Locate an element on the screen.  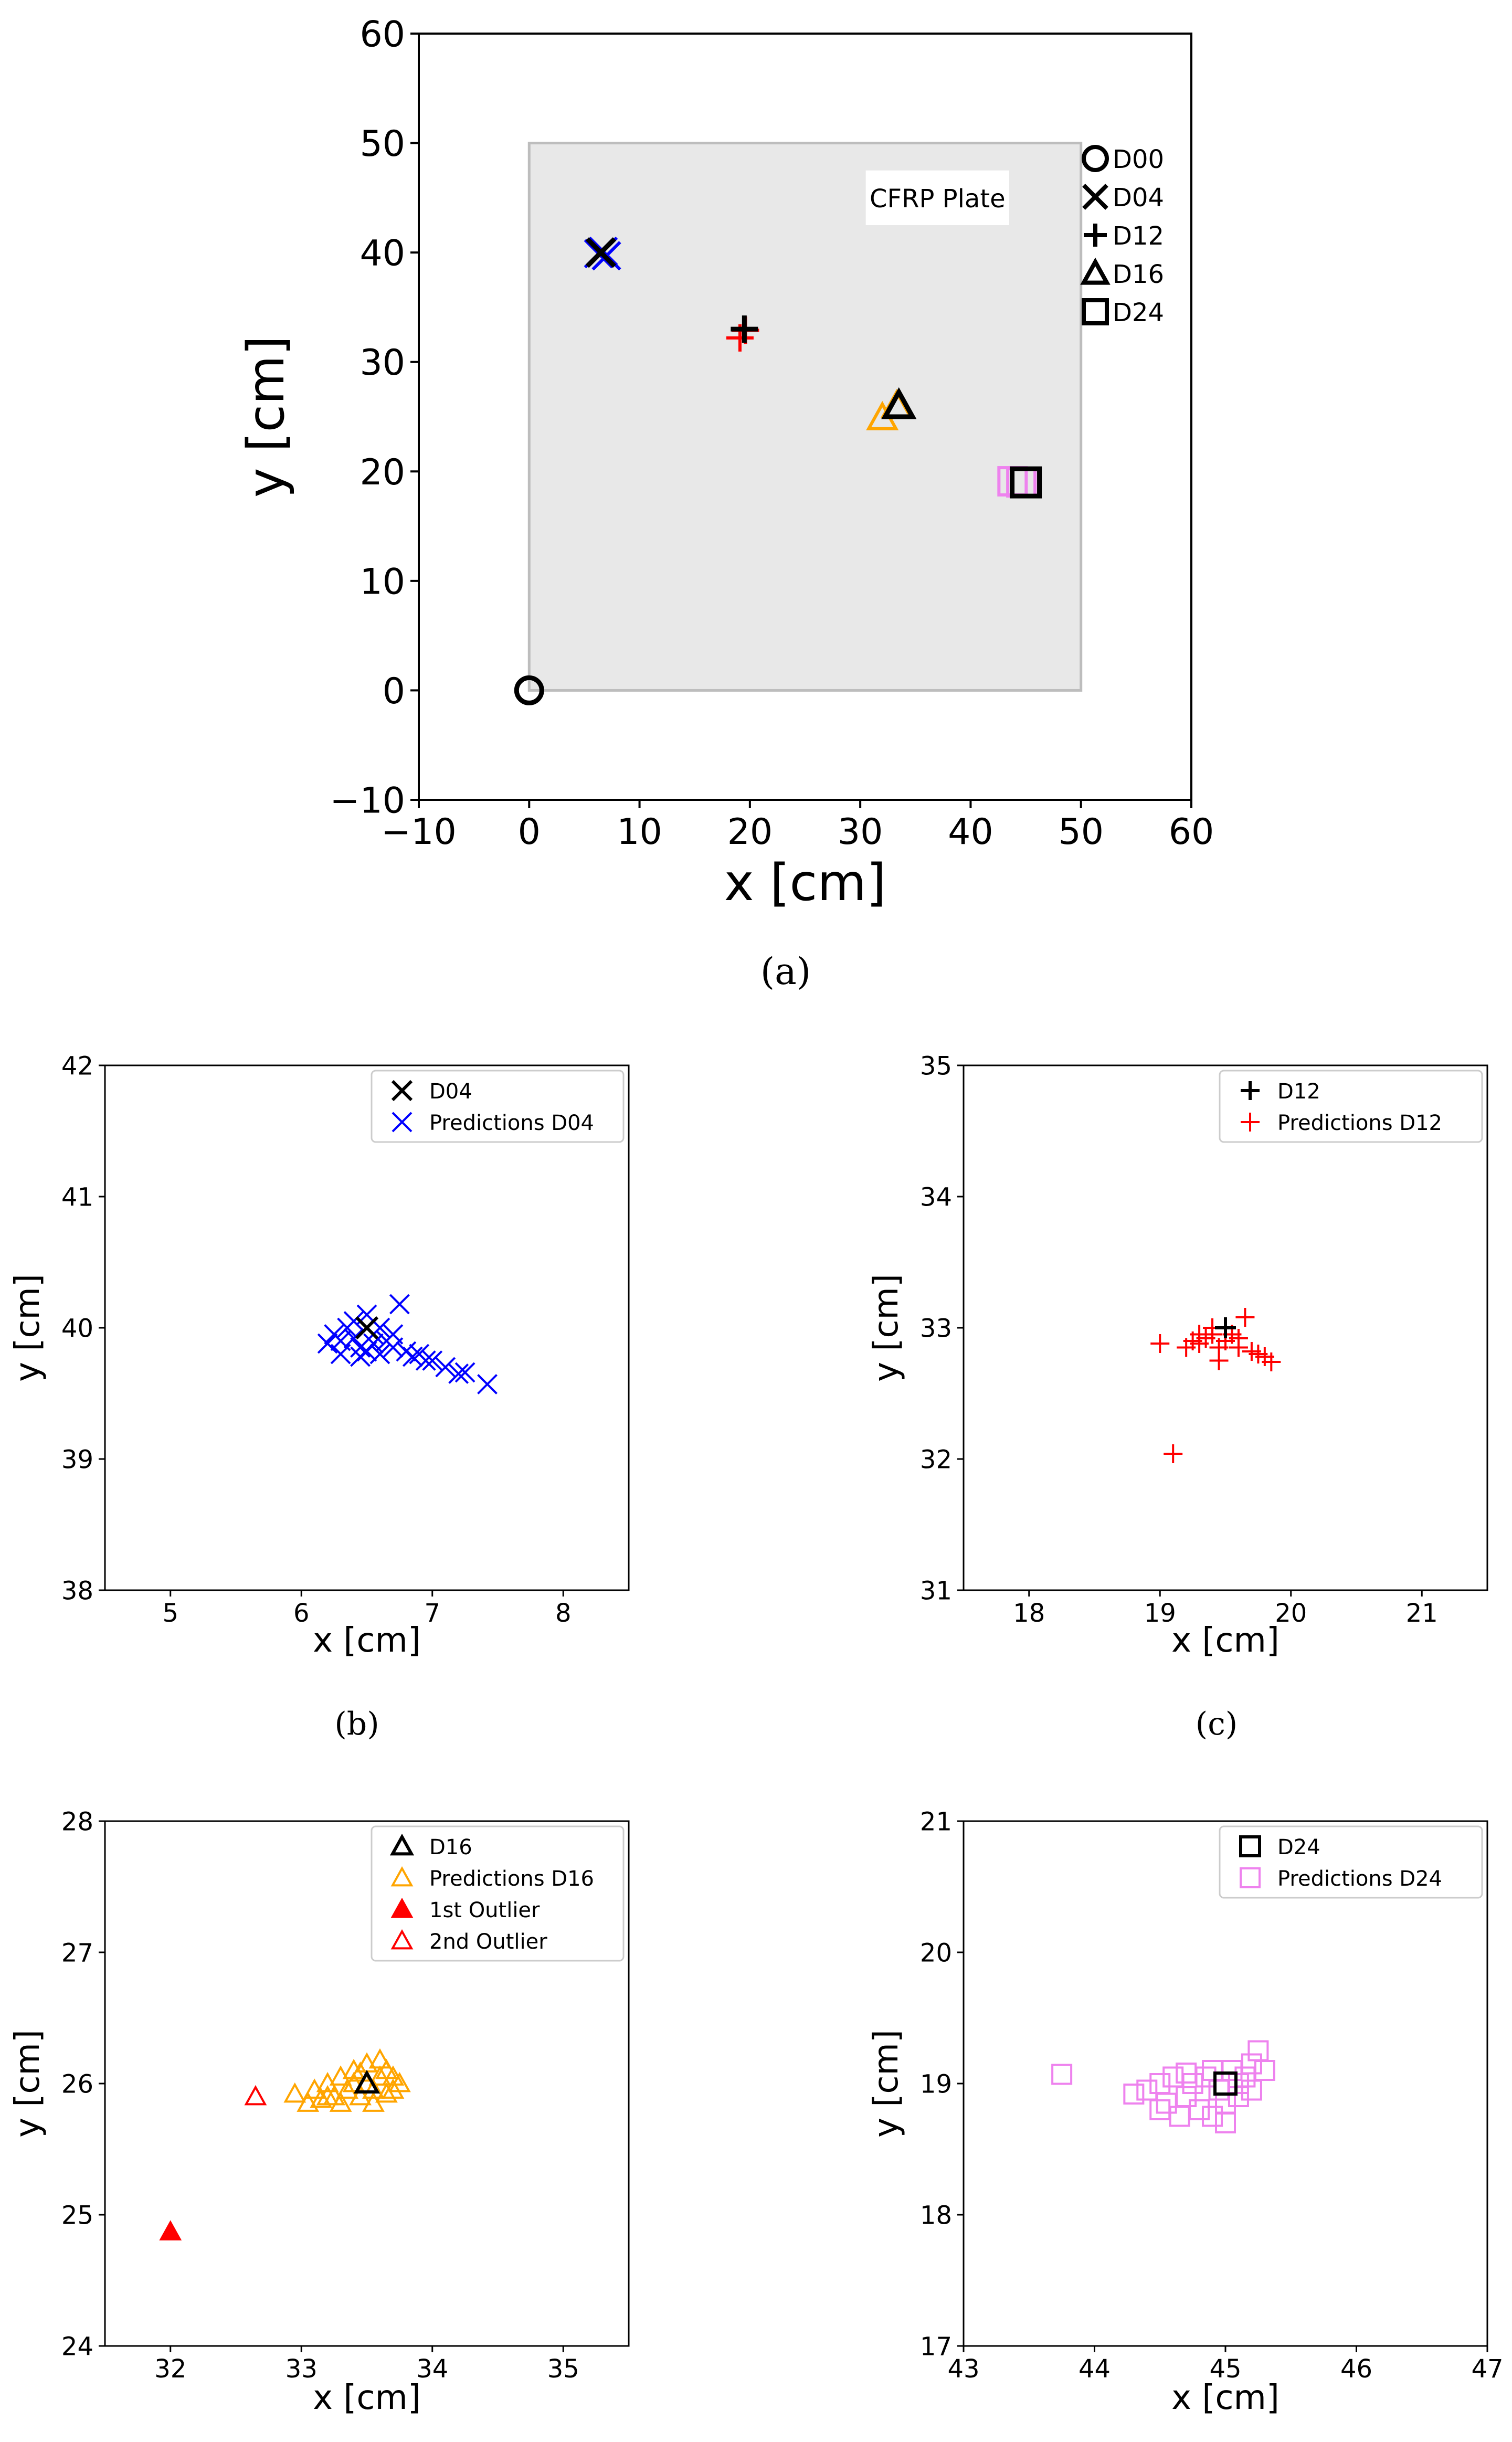
x-tick-label: 50 is located at coordinates (1081, 832).